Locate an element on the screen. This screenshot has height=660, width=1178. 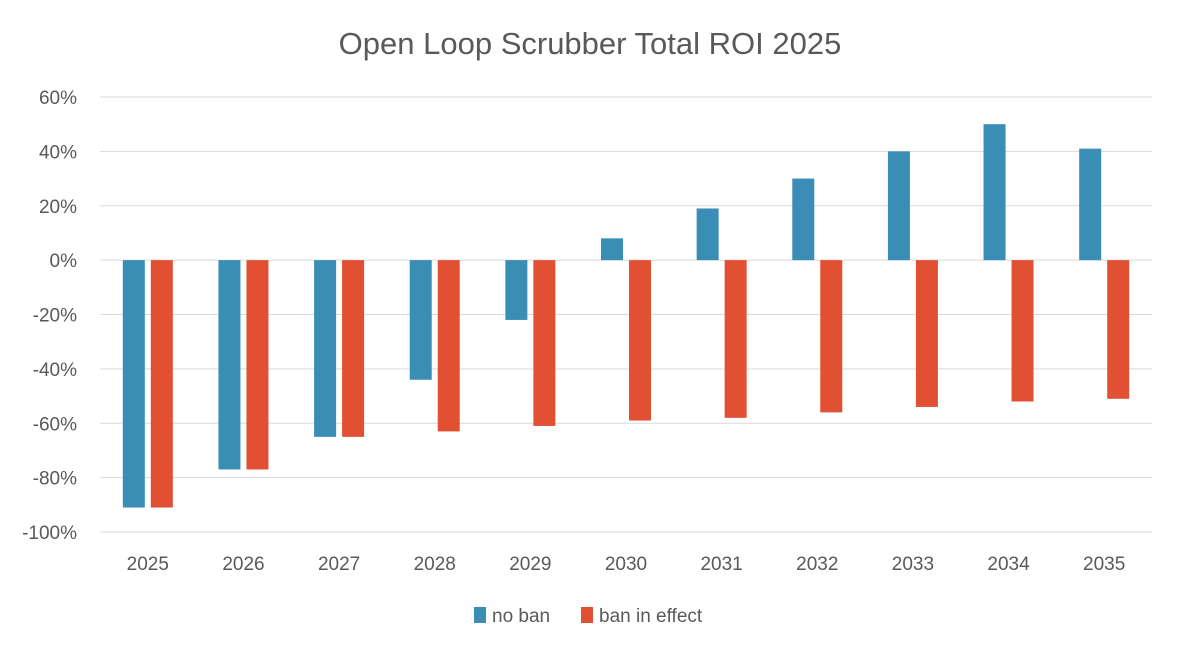
bar-no-ban-2027 is located at coordinates (325, 348).